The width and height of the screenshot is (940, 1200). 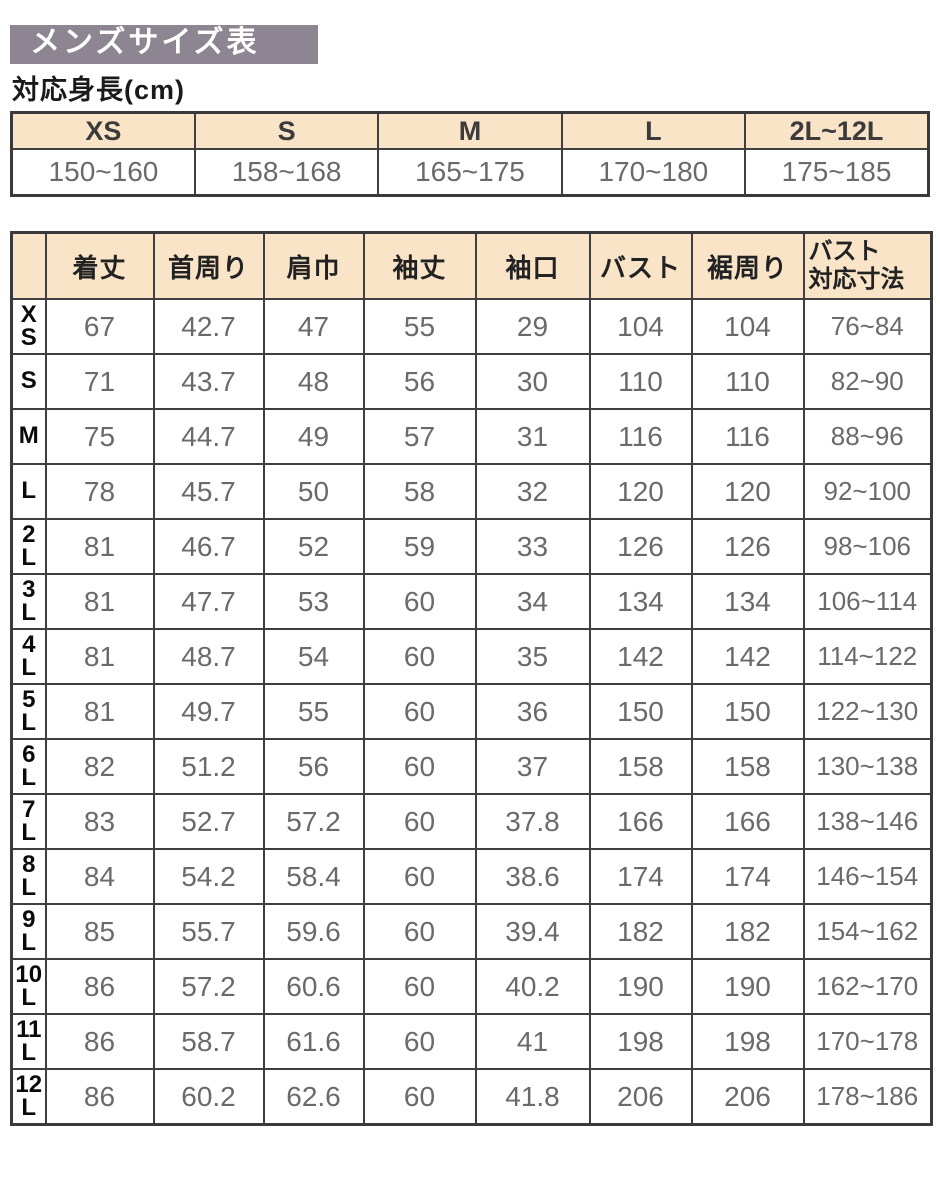 I want to click on size-value-cell: 154~162, so click(x=867, y=931).